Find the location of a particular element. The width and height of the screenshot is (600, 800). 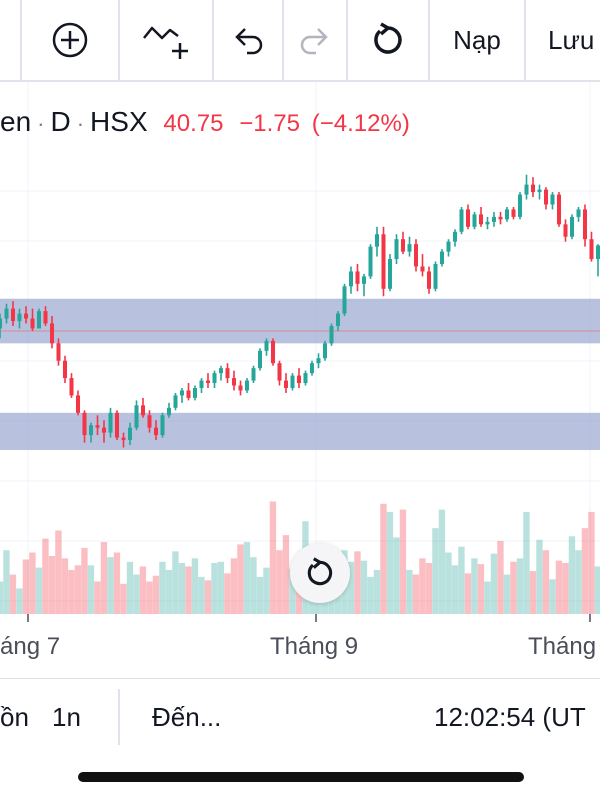

load-label: Nạp is located at coordinates (477, 39).